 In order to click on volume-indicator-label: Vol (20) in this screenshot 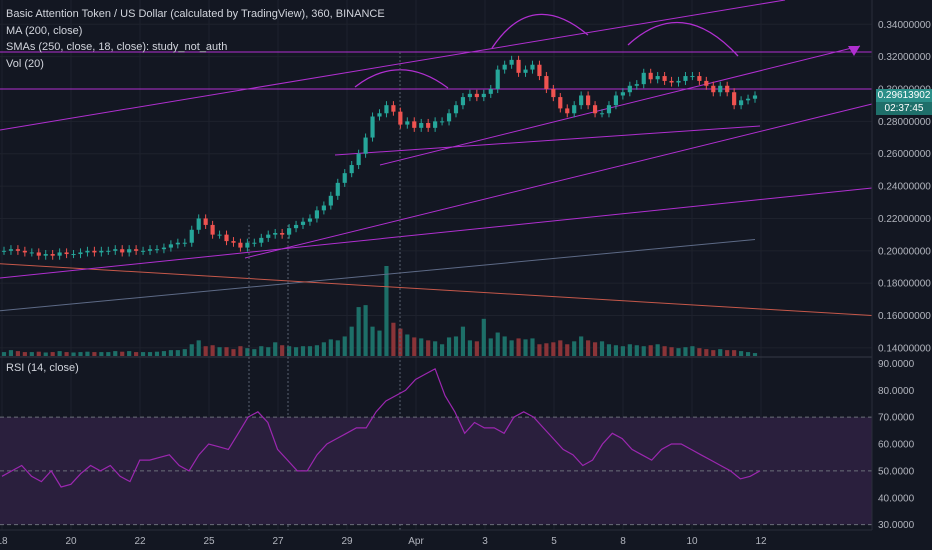, I will do `click(25, 63)`.